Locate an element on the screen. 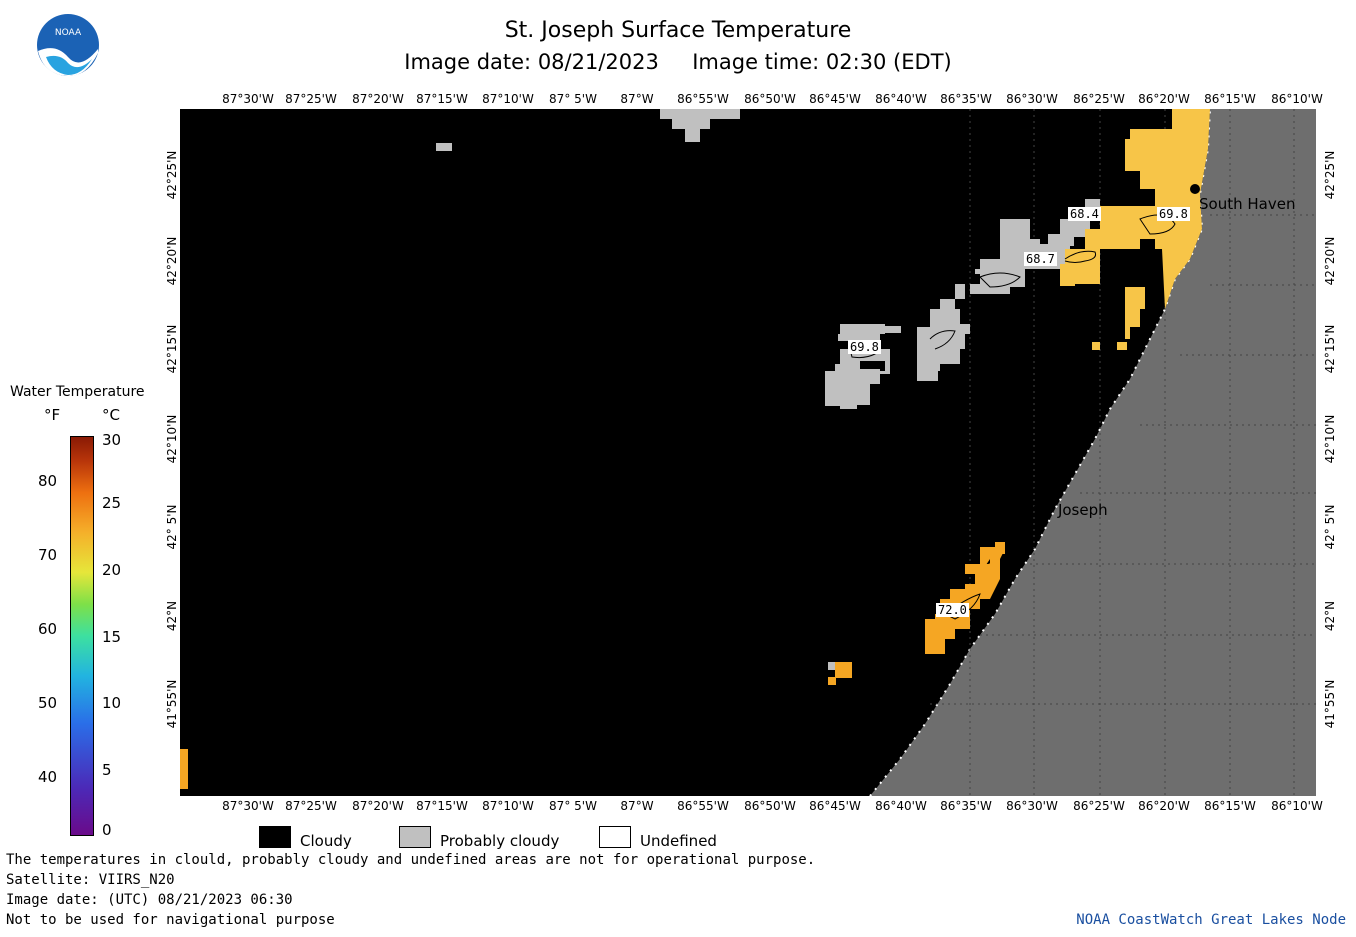 The width and height of the screenshot is (1356, 937). footer-nav: Not to be used for navigational purpose is located at coordinates (170, 920).